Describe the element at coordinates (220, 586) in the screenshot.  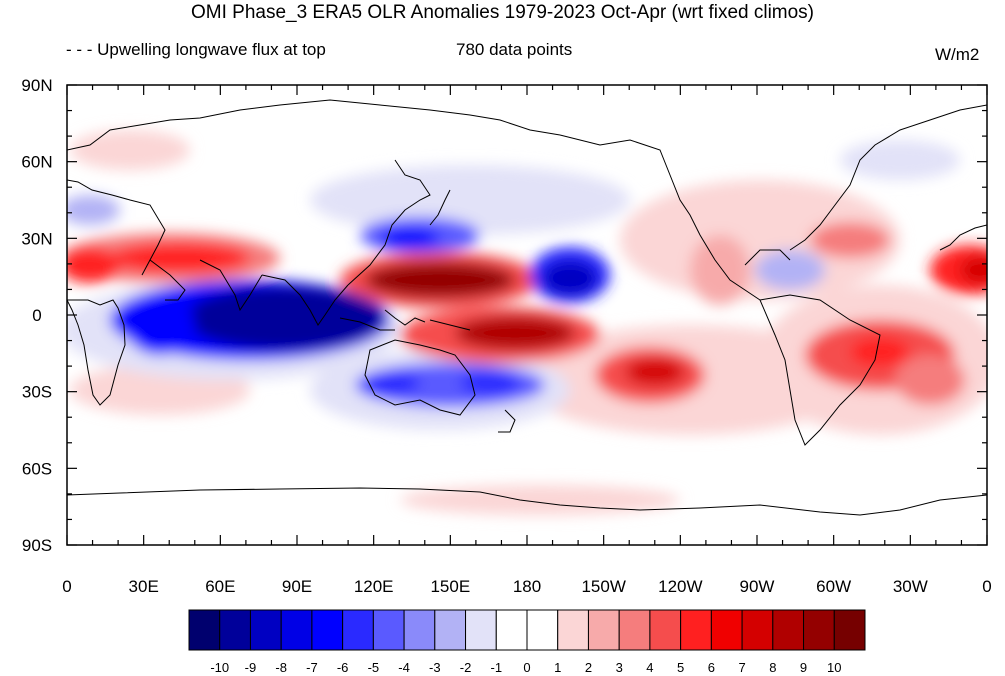
I see `lon-tick-label: 60E` at that location.